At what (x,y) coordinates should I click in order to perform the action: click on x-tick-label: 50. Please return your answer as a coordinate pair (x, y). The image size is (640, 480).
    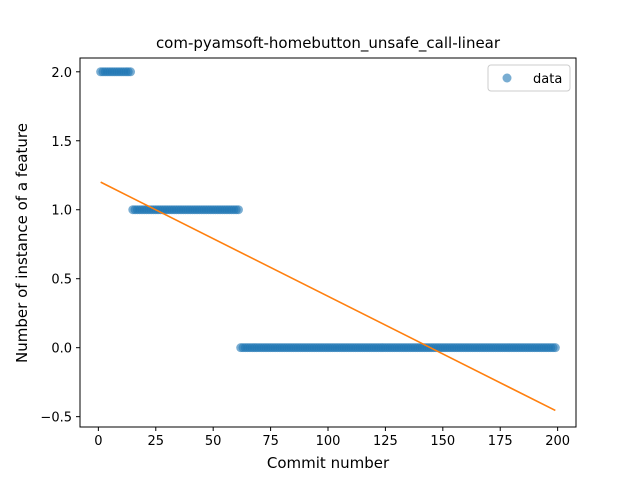
    Looking at the image, I should click on (213, 441).